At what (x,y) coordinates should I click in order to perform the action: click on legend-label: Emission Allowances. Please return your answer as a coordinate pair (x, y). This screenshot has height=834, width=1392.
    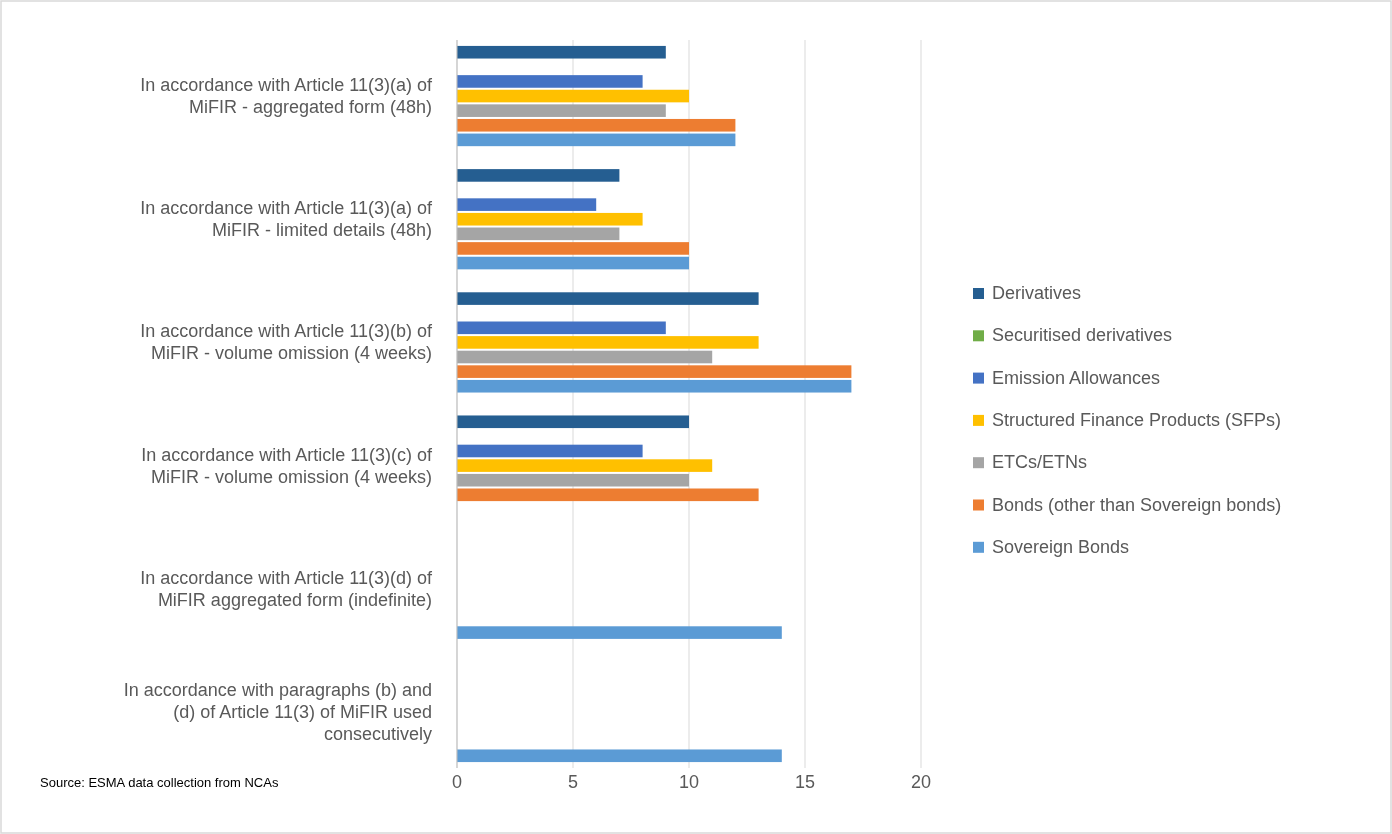
    Looking at the image, I should click on (1076, 377).